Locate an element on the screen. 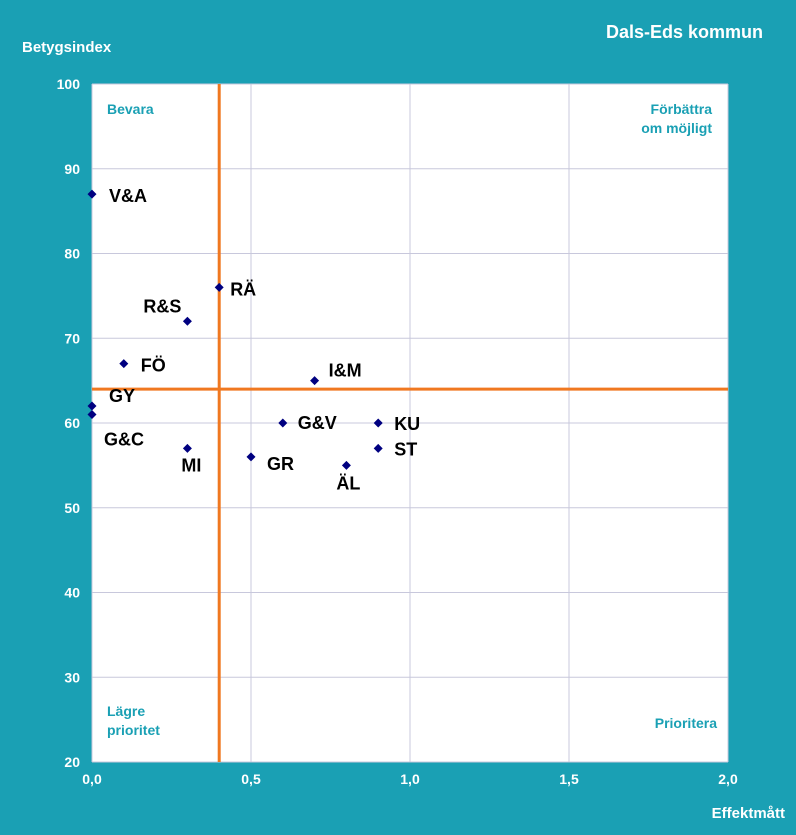  data-point-label: MI is located at coordinates (191, 465).